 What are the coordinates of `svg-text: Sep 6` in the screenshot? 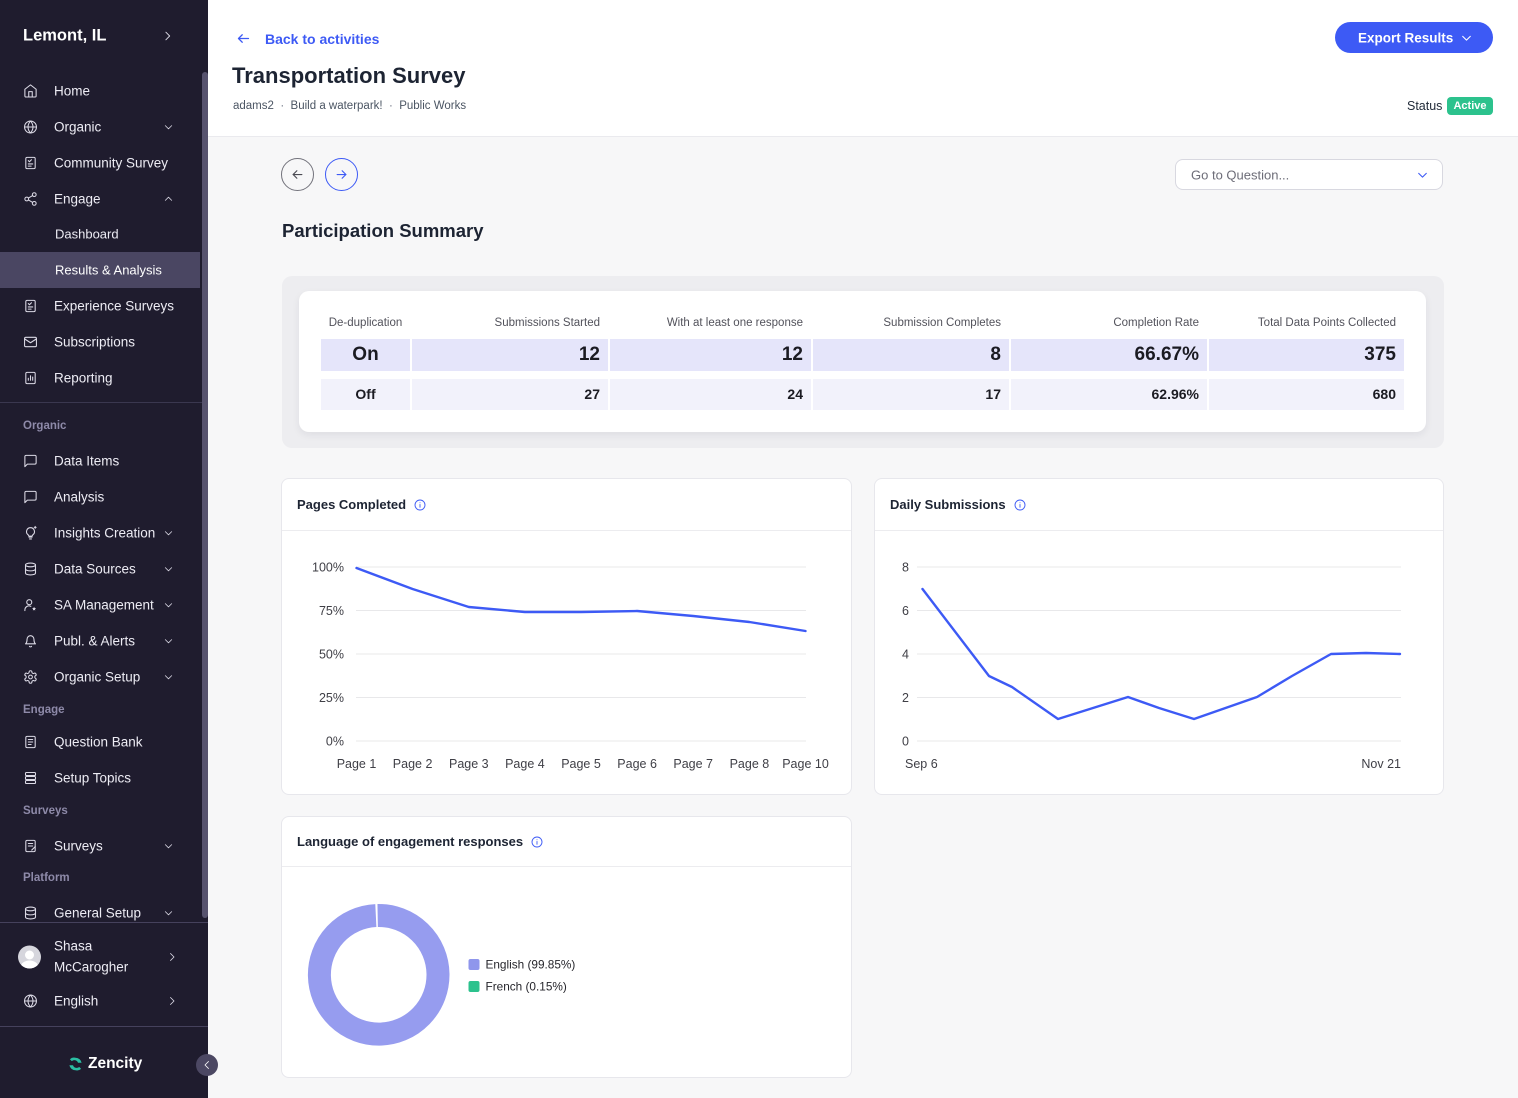 It's located at (921, 764).